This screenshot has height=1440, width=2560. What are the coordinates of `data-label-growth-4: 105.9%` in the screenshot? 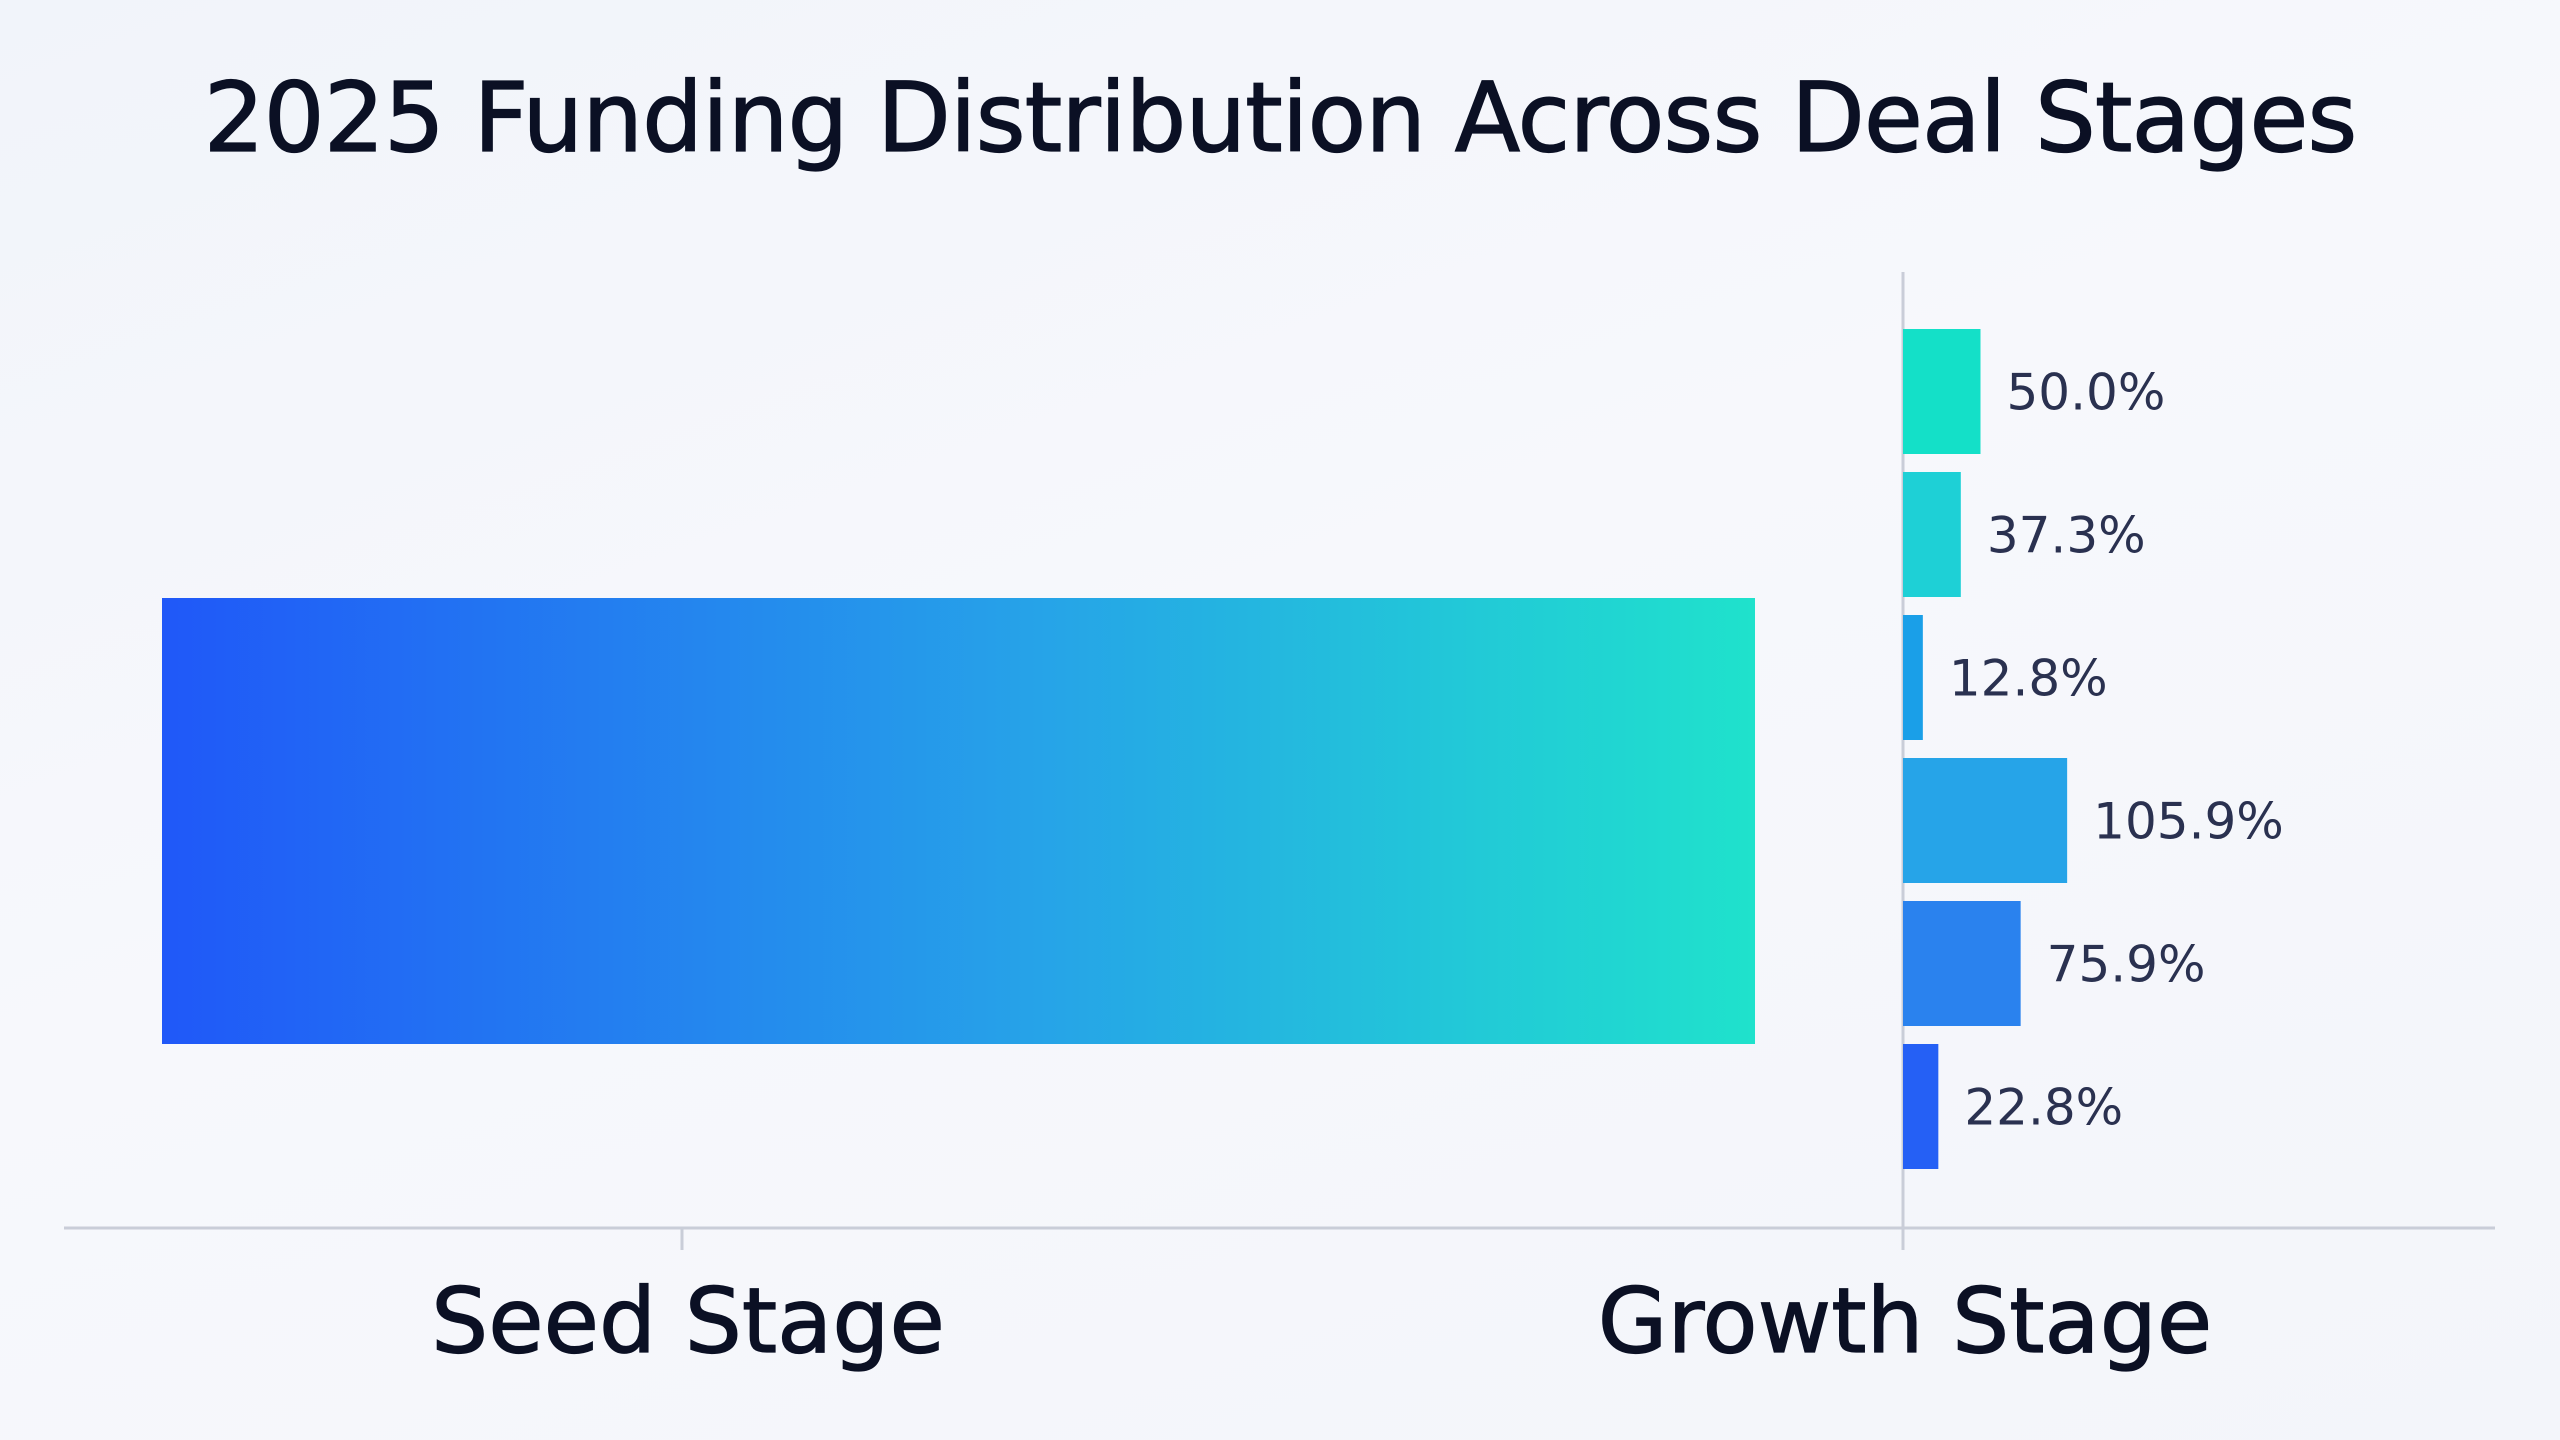 It's located at (2188, 822).